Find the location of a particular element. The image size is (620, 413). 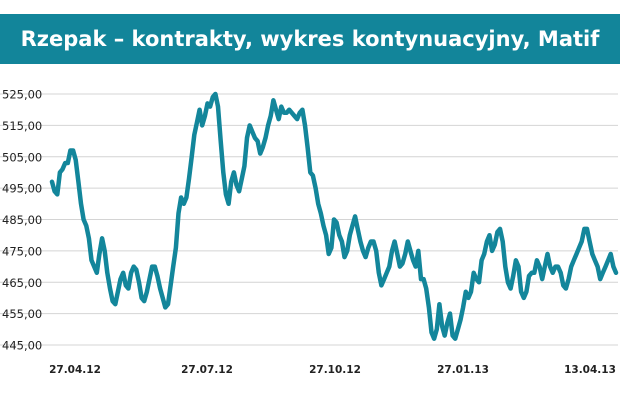

y-tick-label: 485,00 is located at coordinates (22, 220).